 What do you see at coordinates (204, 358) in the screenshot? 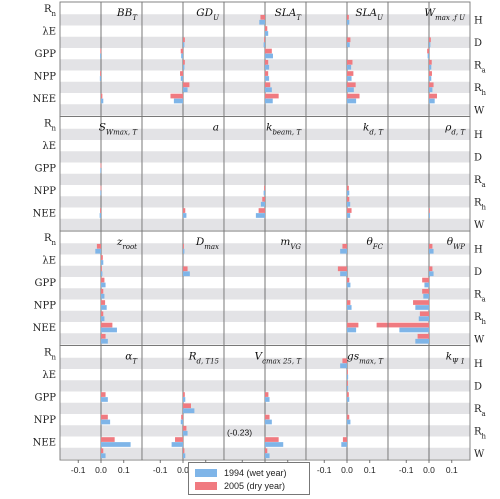
I see `panel-title: Rd, T15` at bounding box center [204, 358].